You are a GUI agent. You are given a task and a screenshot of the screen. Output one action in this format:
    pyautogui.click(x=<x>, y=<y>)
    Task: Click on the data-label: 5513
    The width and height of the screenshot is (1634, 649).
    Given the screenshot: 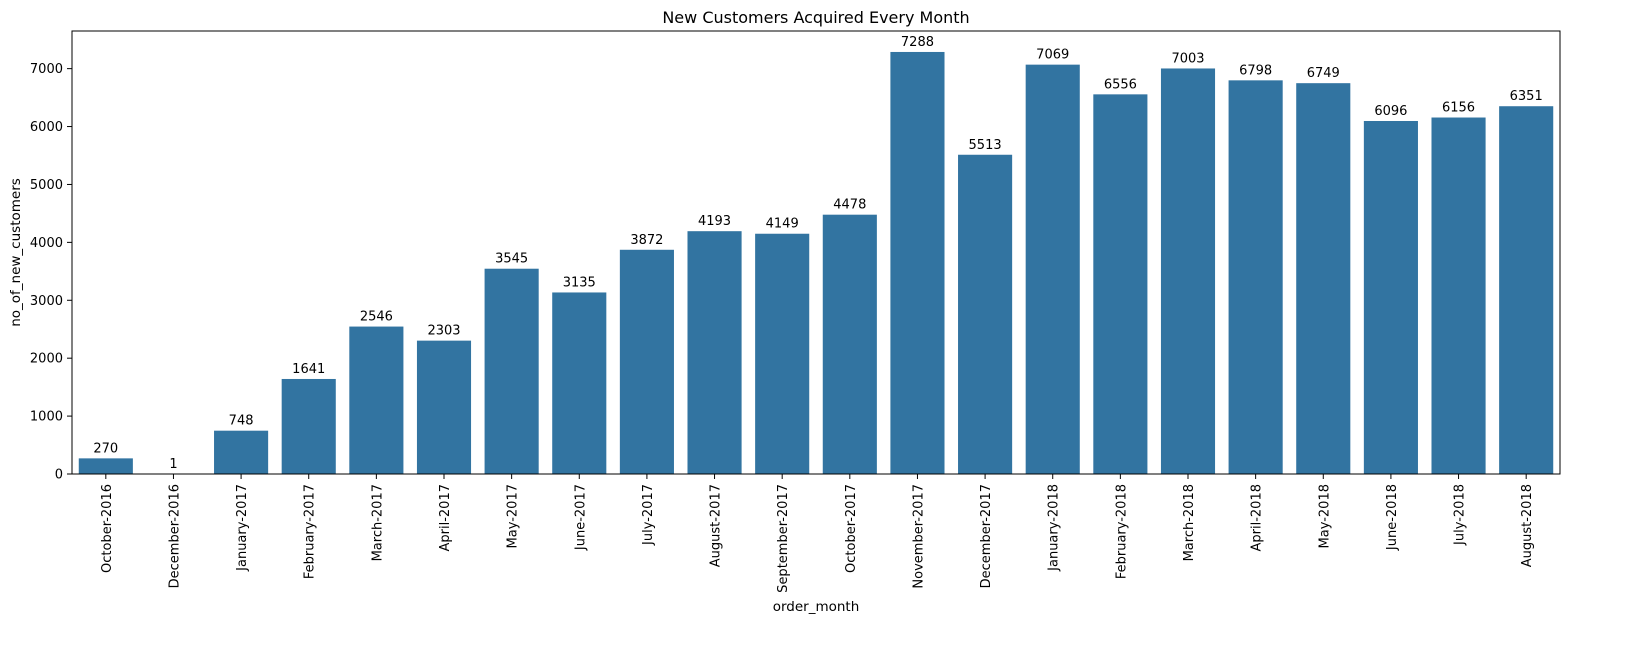 What is the action you would take?
    pyautogui.click(x=985, y=145)
    